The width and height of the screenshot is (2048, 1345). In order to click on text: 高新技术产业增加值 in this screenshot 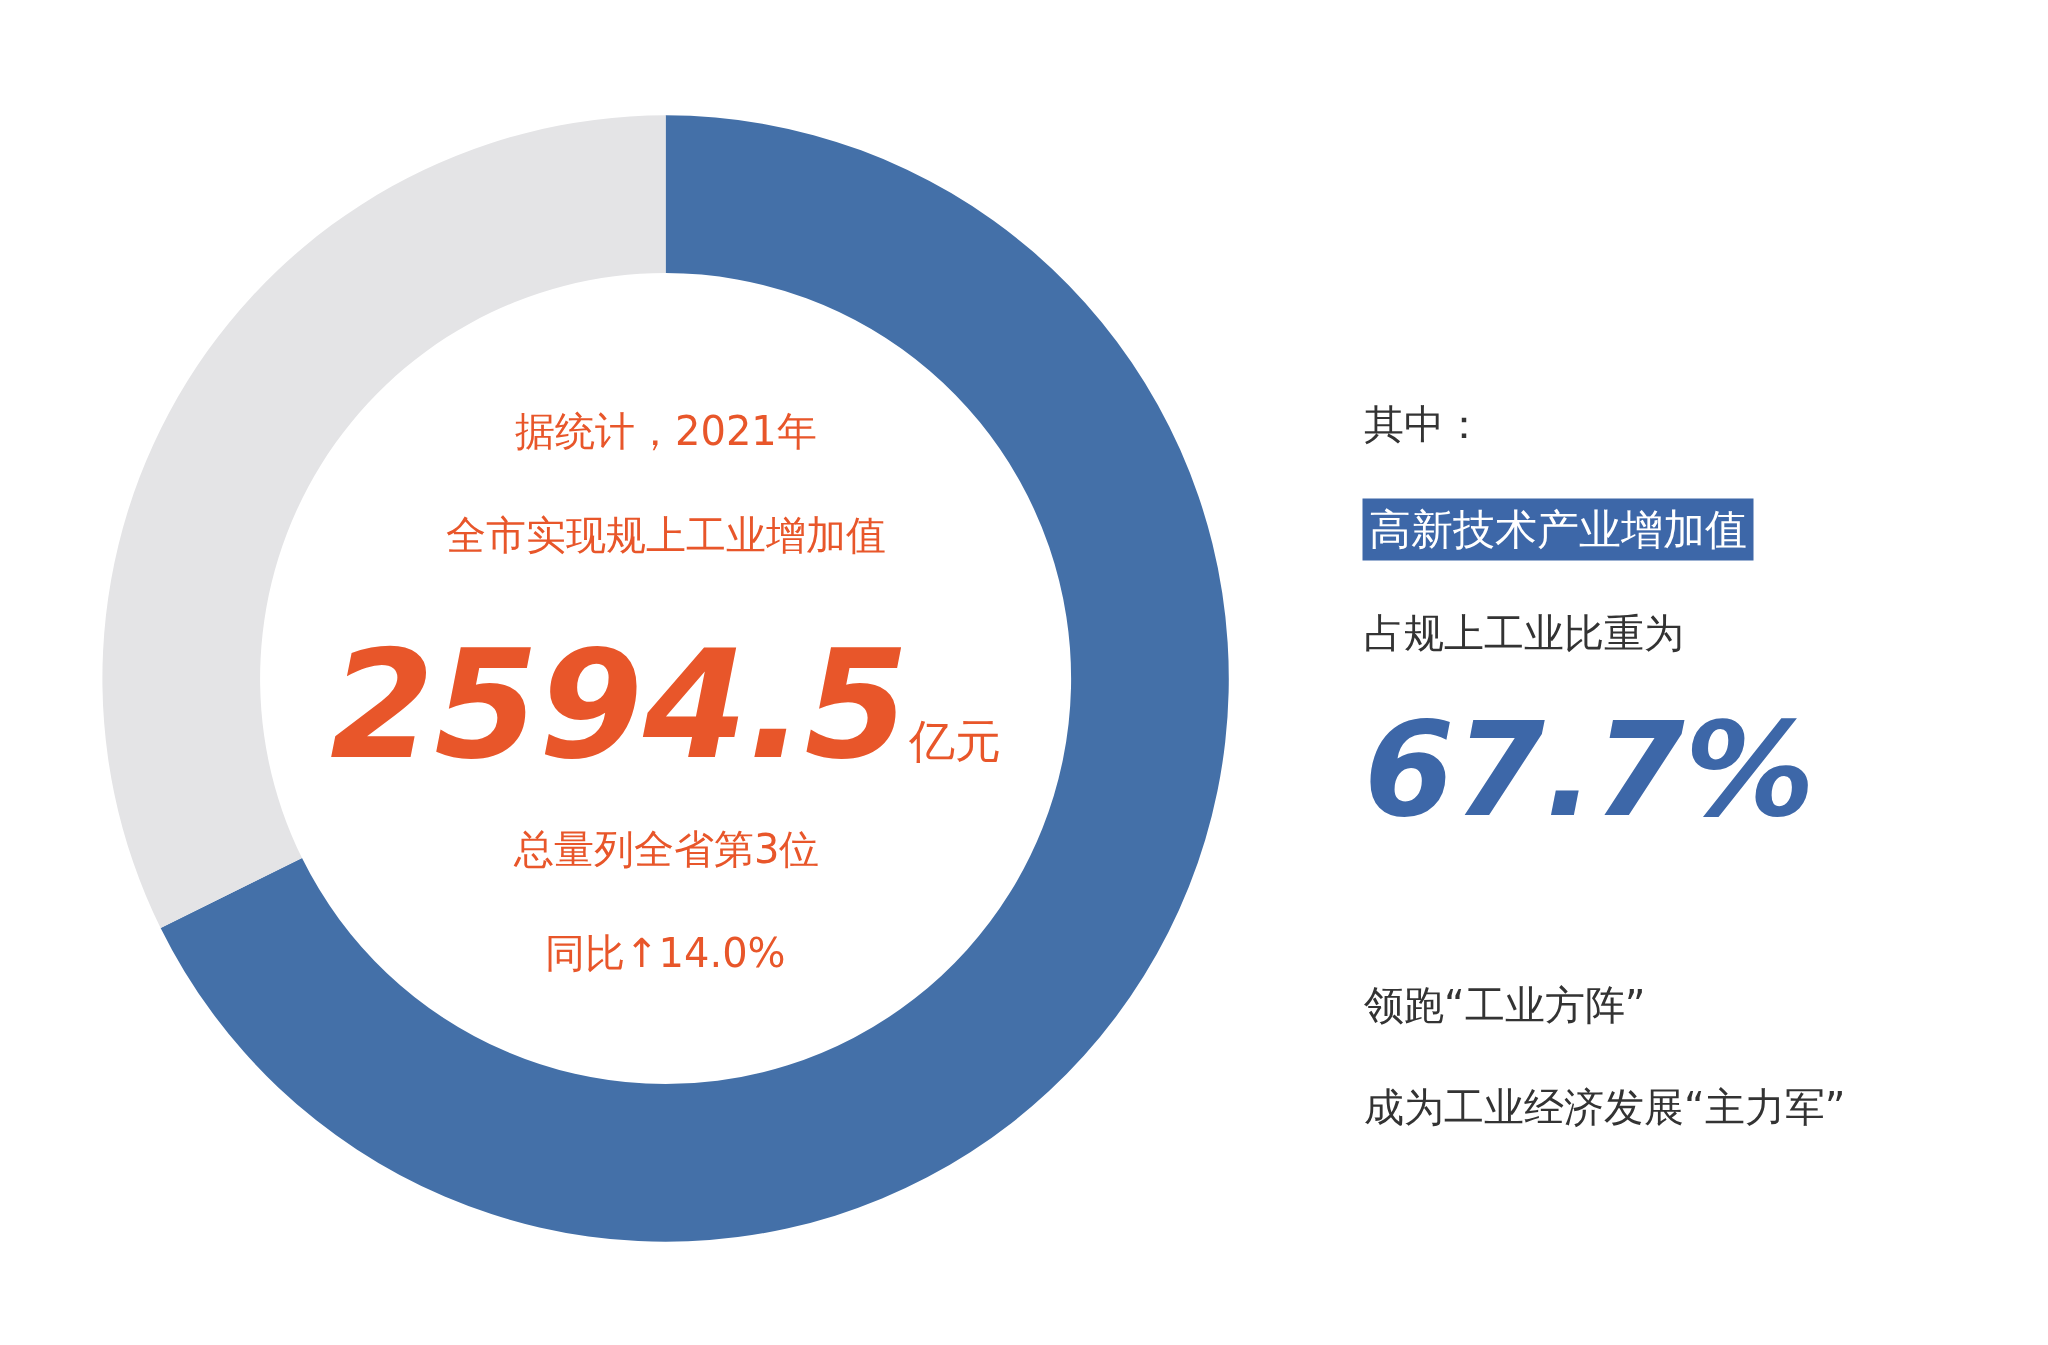, I will do `click(1558, 529)`.